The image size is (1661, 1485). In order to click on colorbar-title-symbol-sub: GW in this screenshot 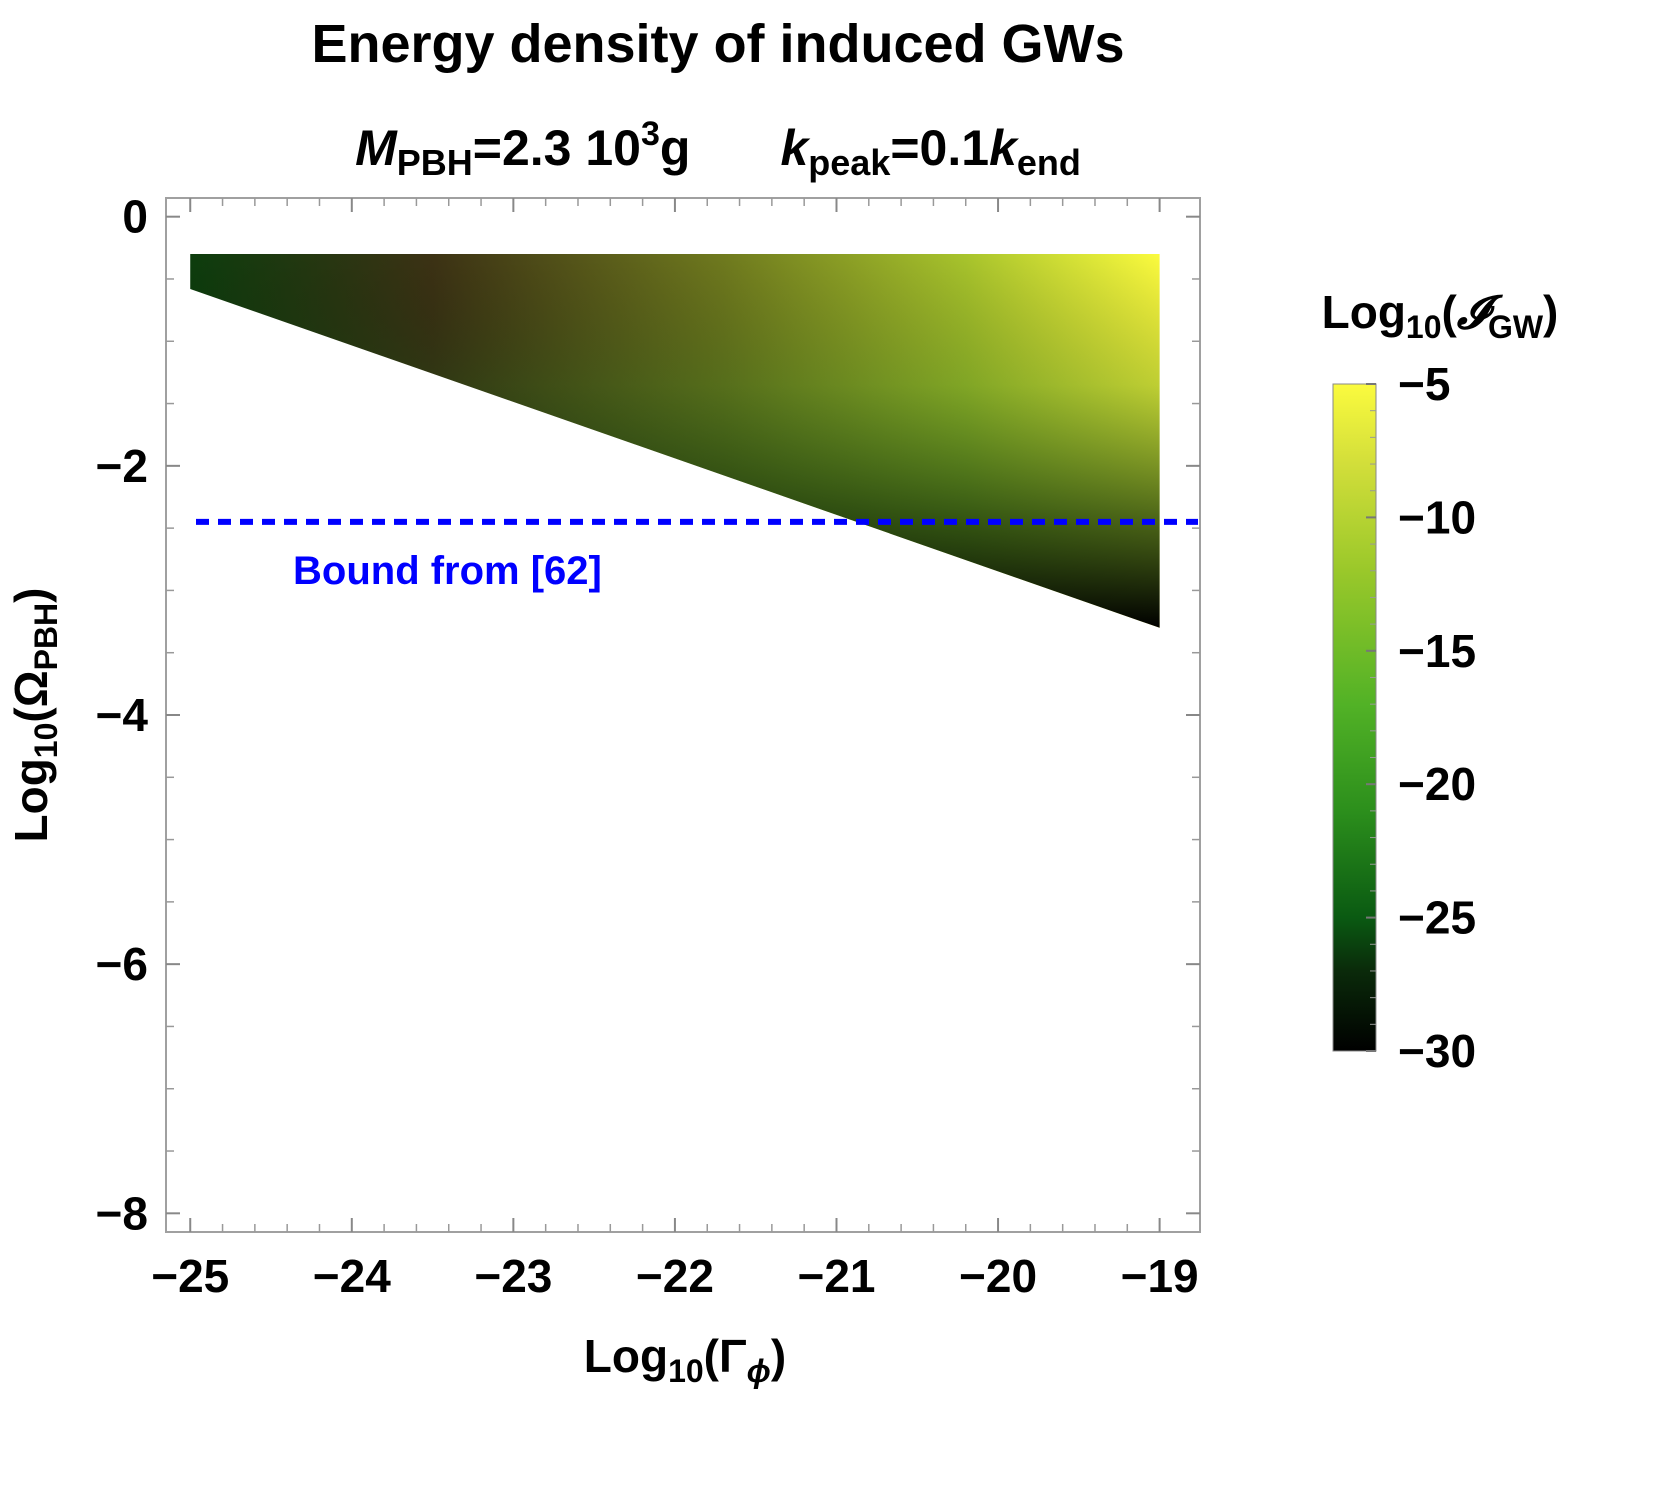, I will do `click(1516, 327)`.